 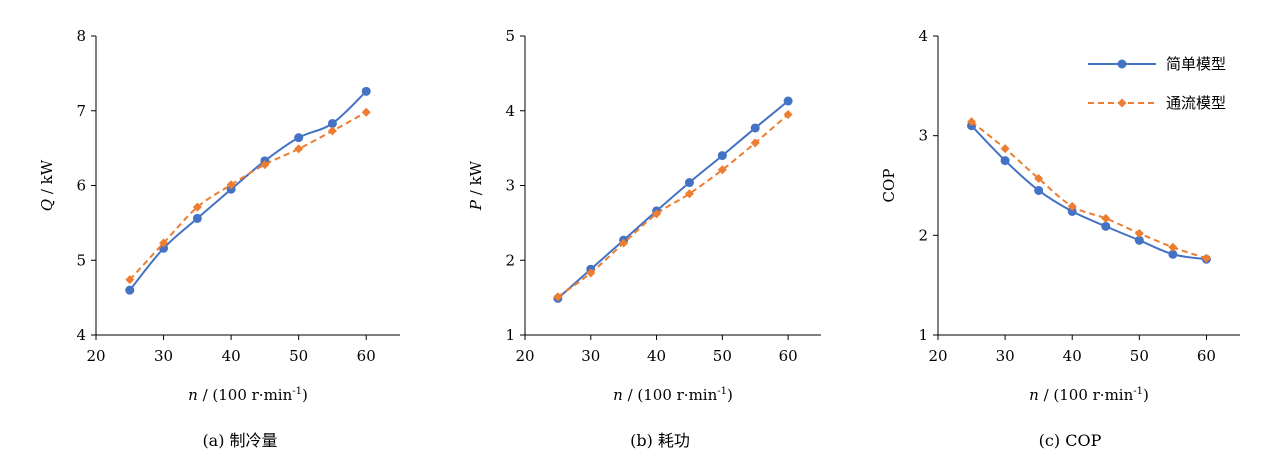 What do you see at coordinates (1088, 193) in the screenshot?
I see `series-line-simple` at bounding box center [1088, 193].